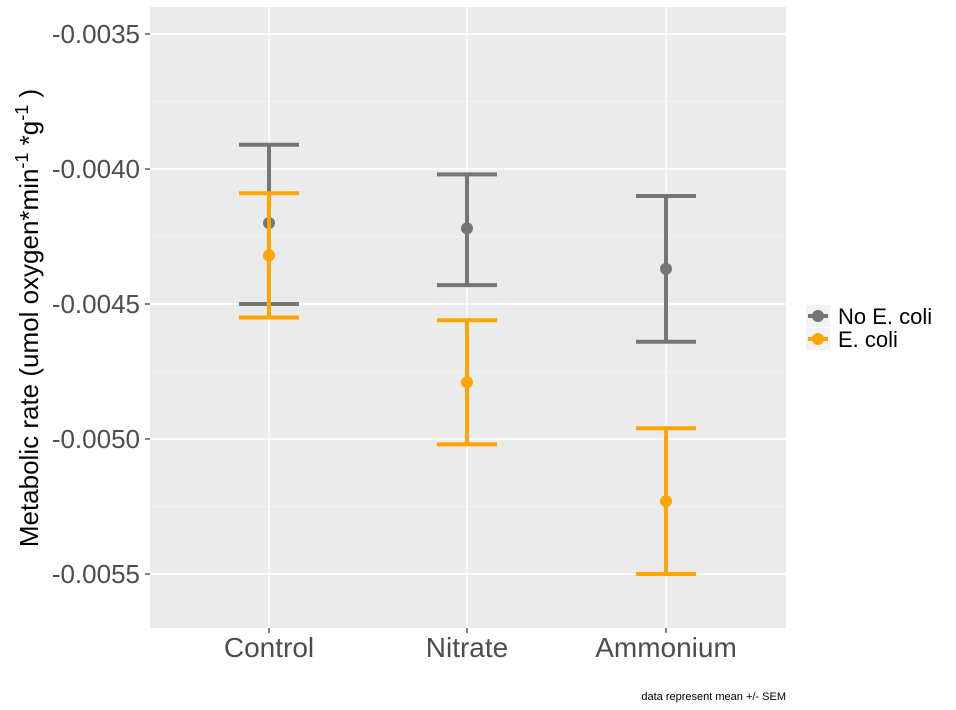 The height and width of the screenshot is (710, 956). Describe the element at coordinates (29, 137) in the screenshot. I see `ylabel-mid: *g` at that location.